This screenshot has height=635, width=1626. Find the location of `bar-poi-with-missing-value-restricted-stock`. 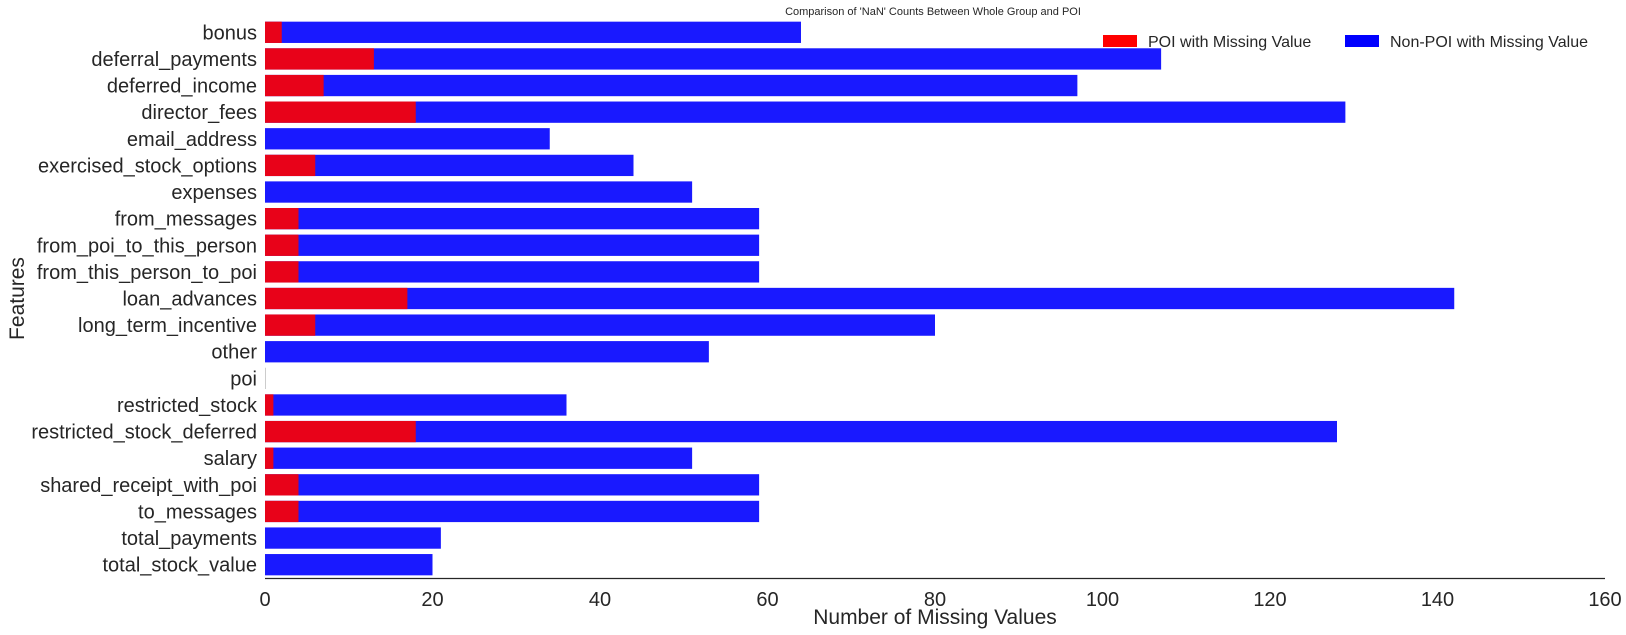

bar-poi-with-missing-value-restricted-stock is located at coordinates (269, 405).